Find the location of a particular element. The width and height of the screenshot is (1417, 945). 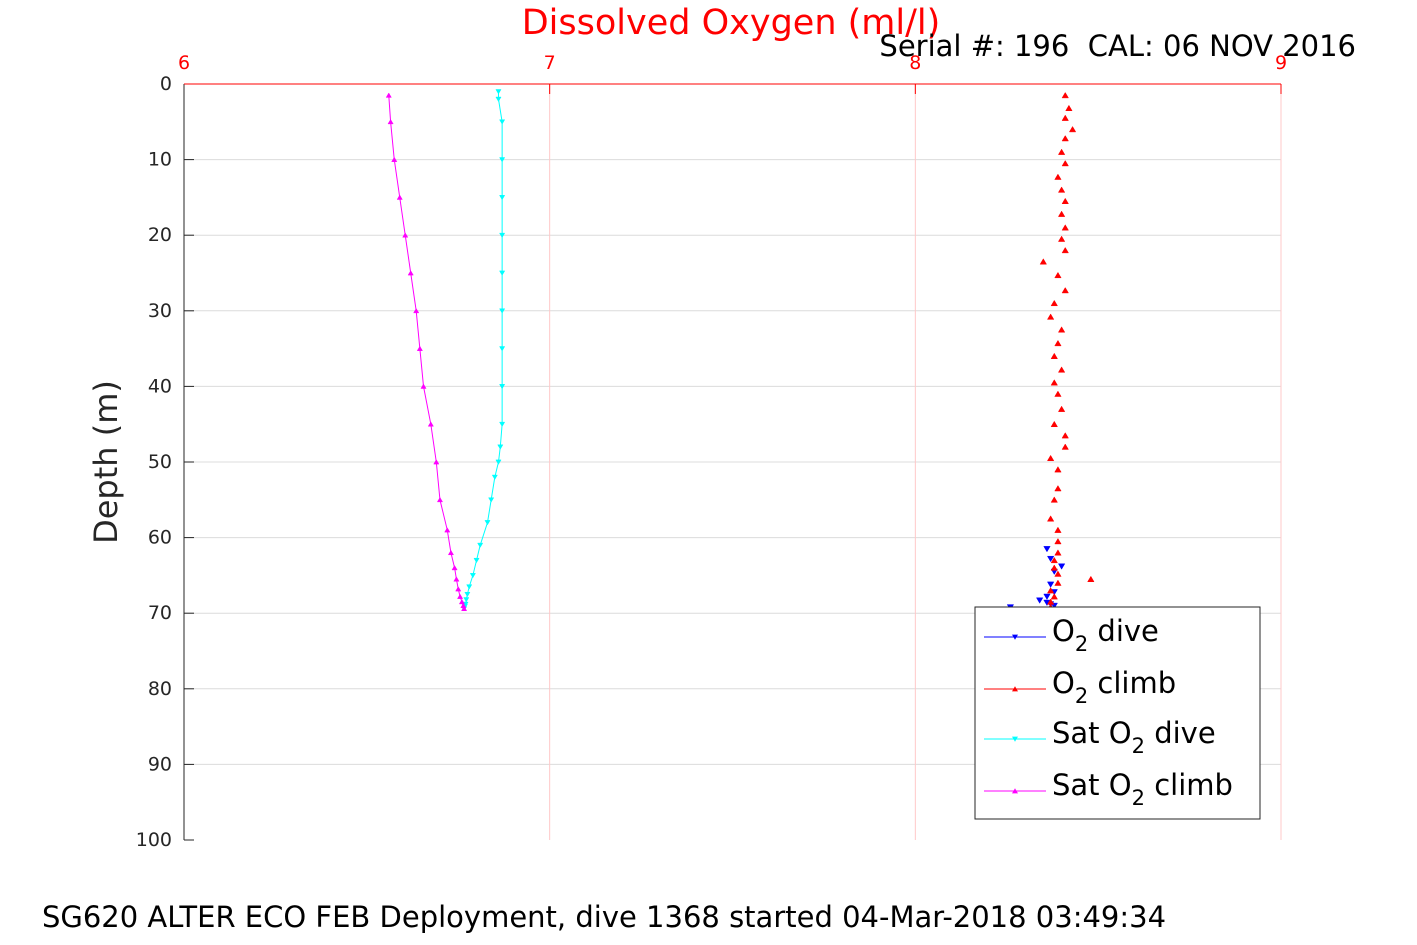

x-tick-label: 9 is located at coordinates (1281, 63).